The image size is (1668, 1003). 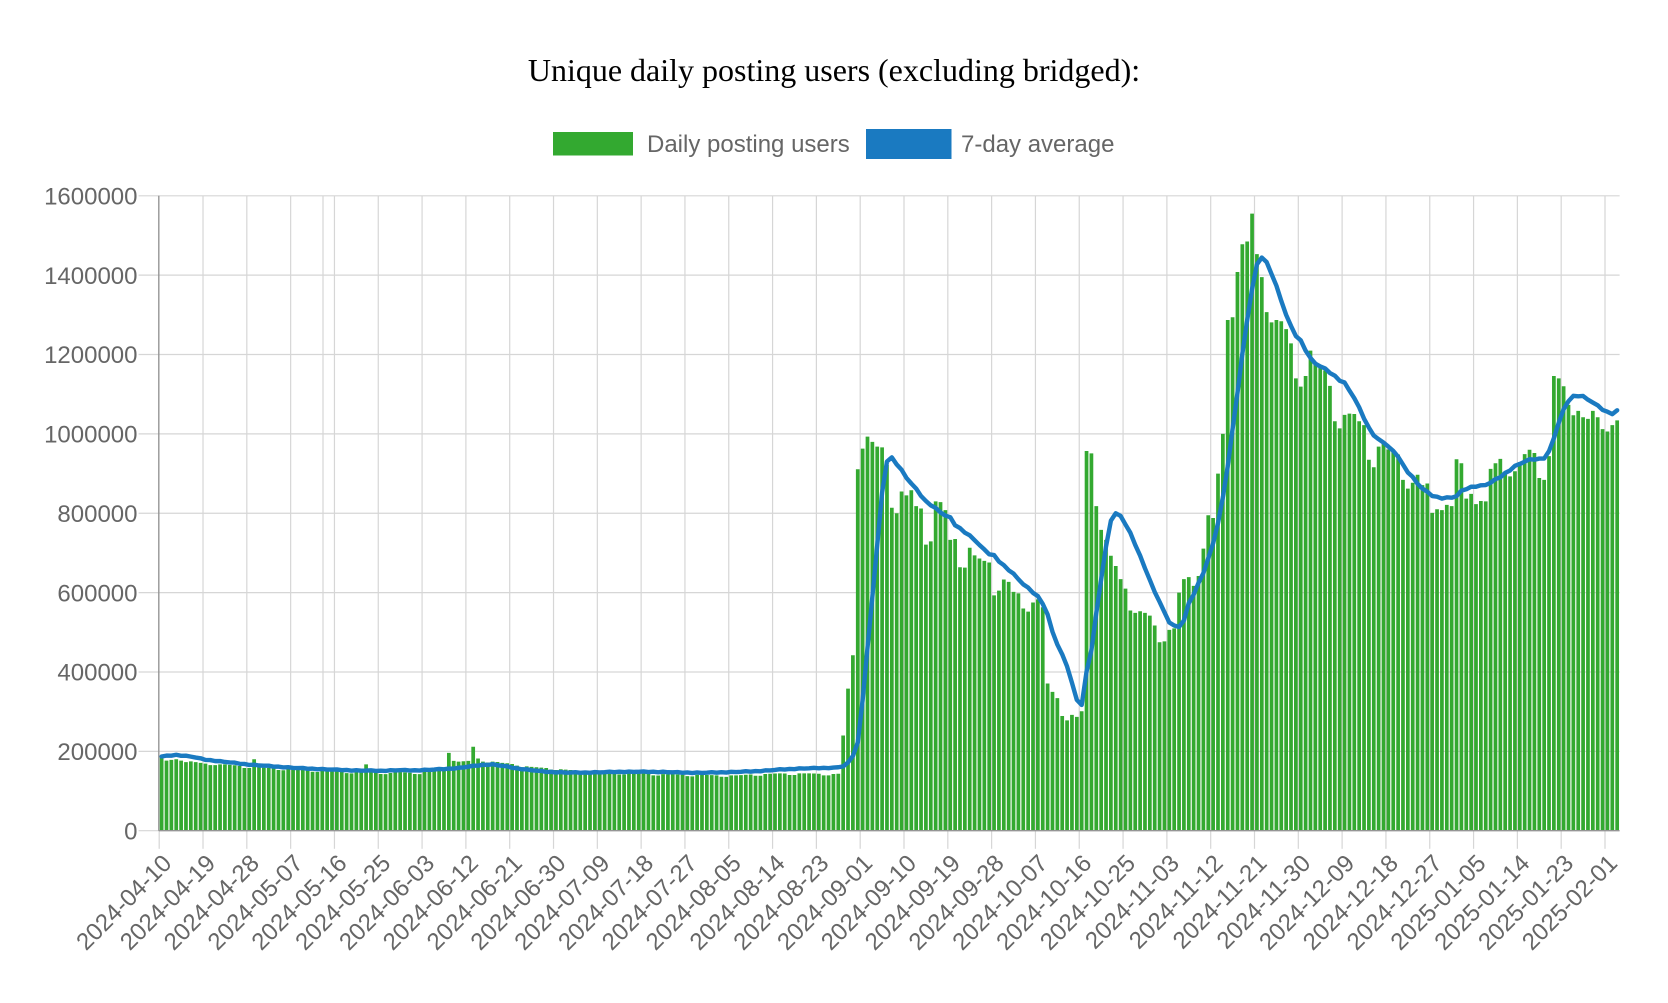 I want to click on svg-text: 800000, so click(x=97, y=514).